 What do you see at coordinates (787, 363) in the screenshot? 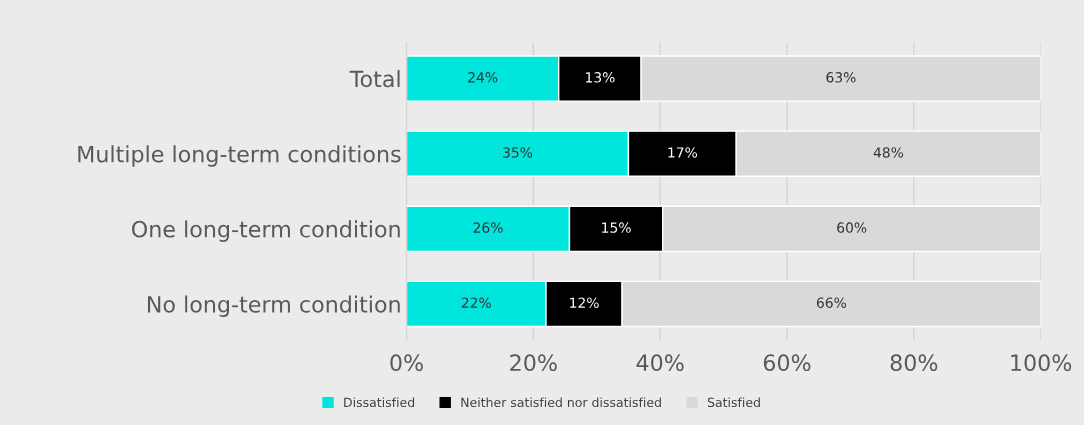
I see `x-tick-label: 60%` at bounding box center [787, 363].